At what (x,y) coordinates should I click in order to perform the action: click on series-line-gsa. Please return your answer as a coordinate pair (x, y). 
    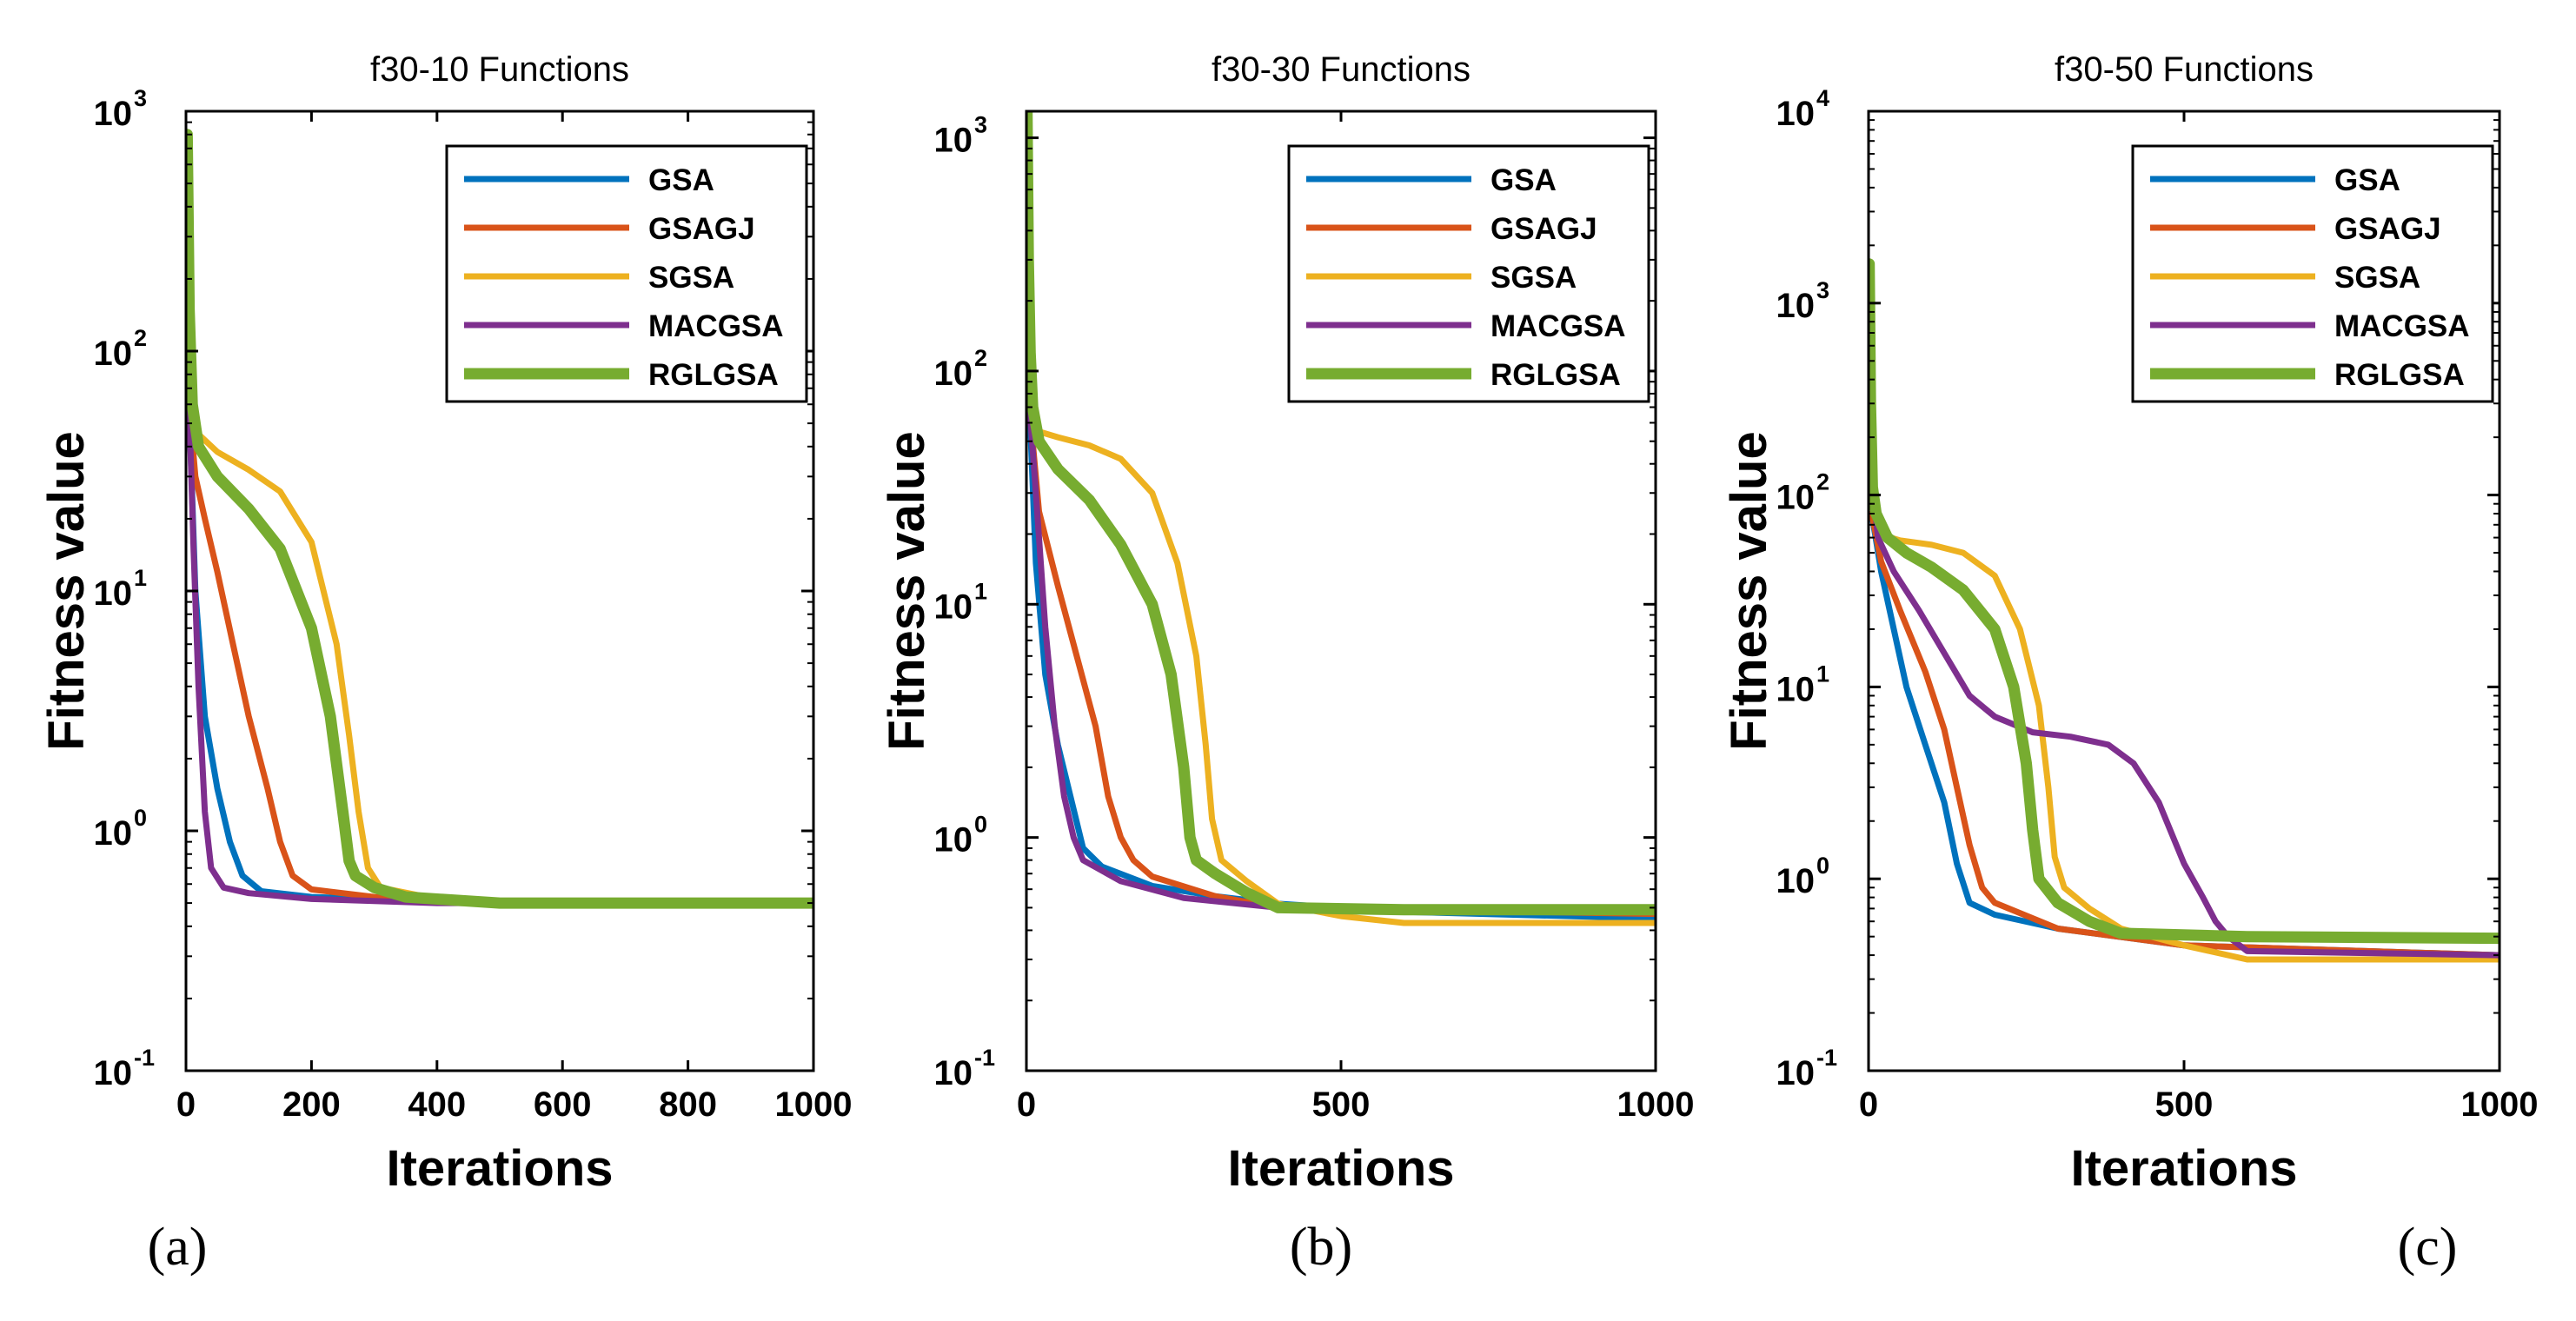
    Looking at the image, I should click on (2184, 734).